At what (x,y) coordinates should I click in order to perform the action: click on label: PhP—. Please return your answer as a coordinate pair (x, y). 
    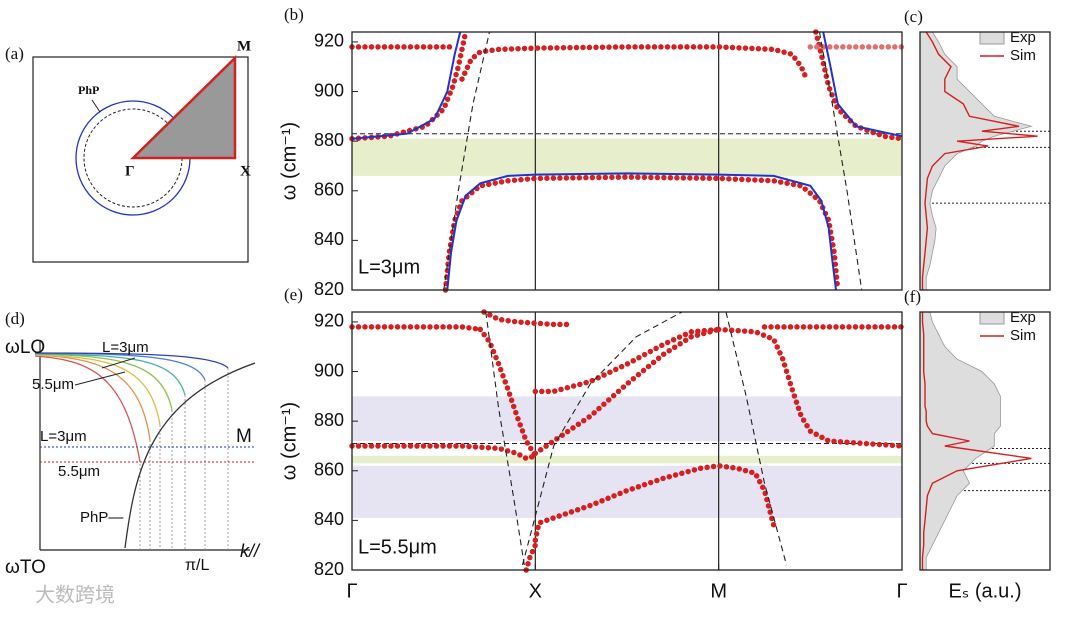
    Looking at the image, I should click on (101, 517).